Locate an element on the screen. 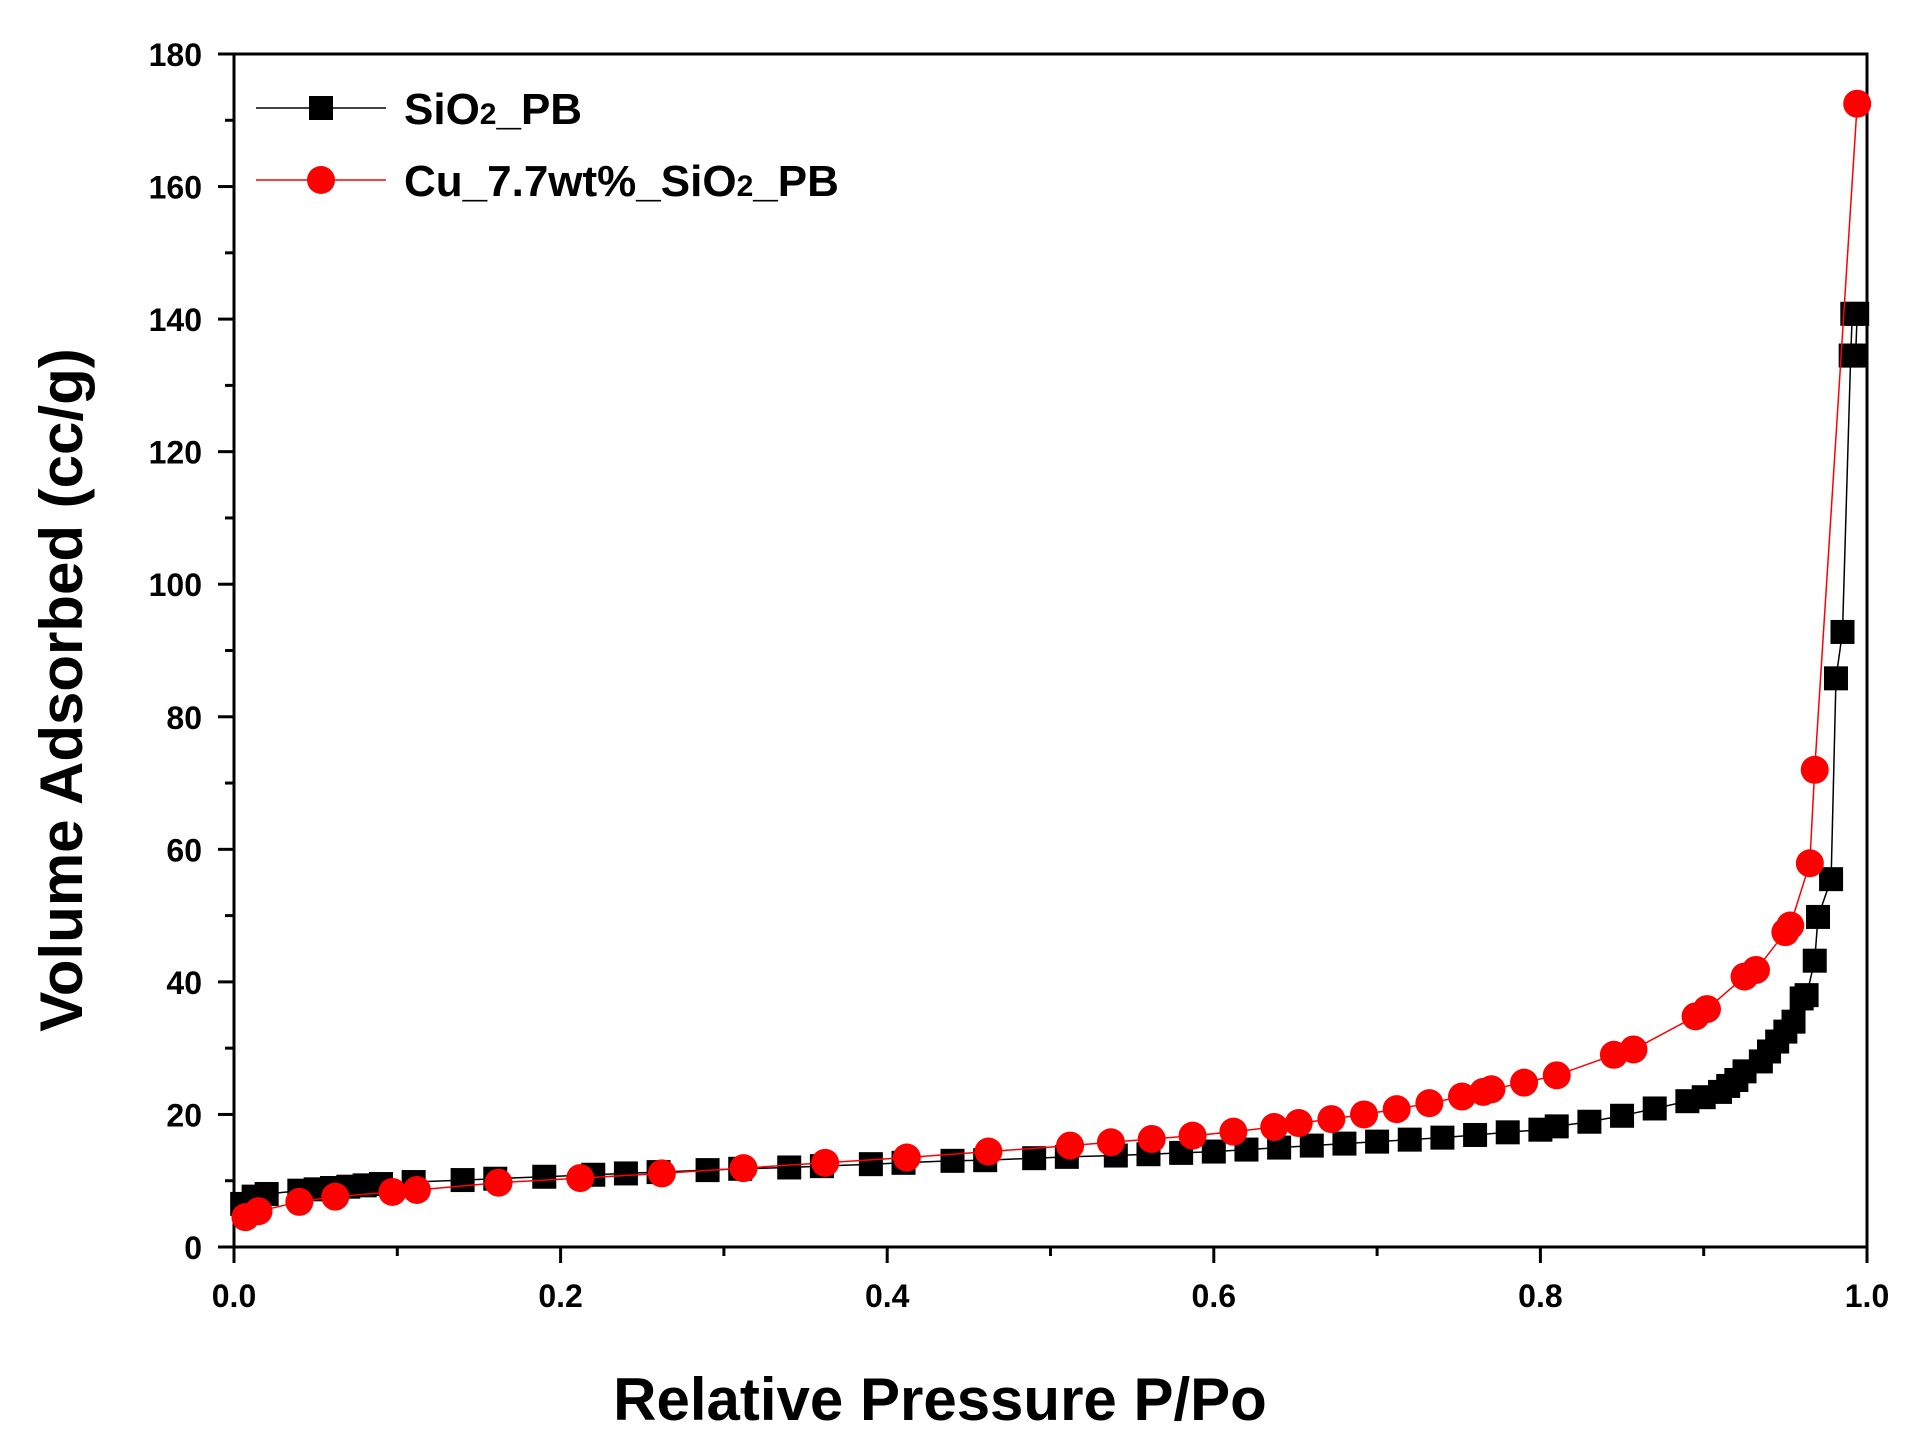 The width and height of the screenshot is (1913, 1444). legend-label: Cu_7.7wt%_SiO2_PB is located at coordinates (621, 181).